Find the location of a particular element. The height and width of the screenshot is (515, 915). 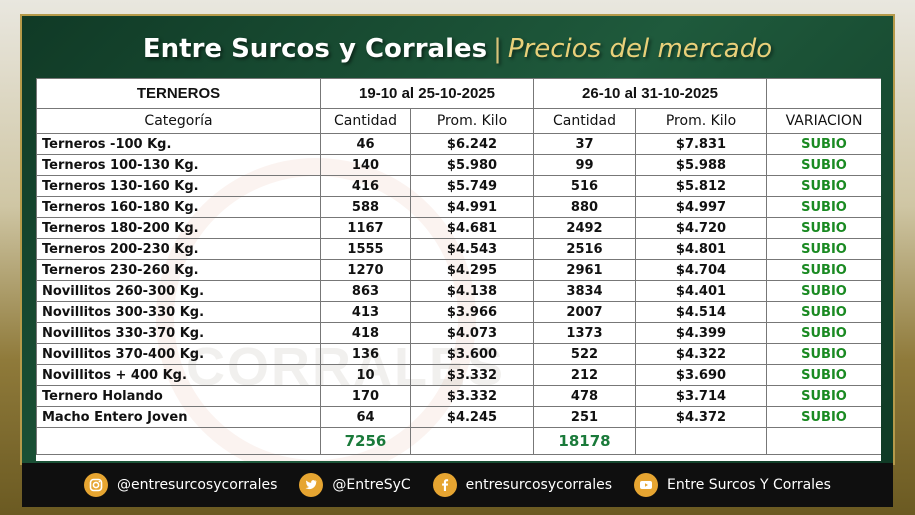

facebook-icon is located at coordinates (444, 485).